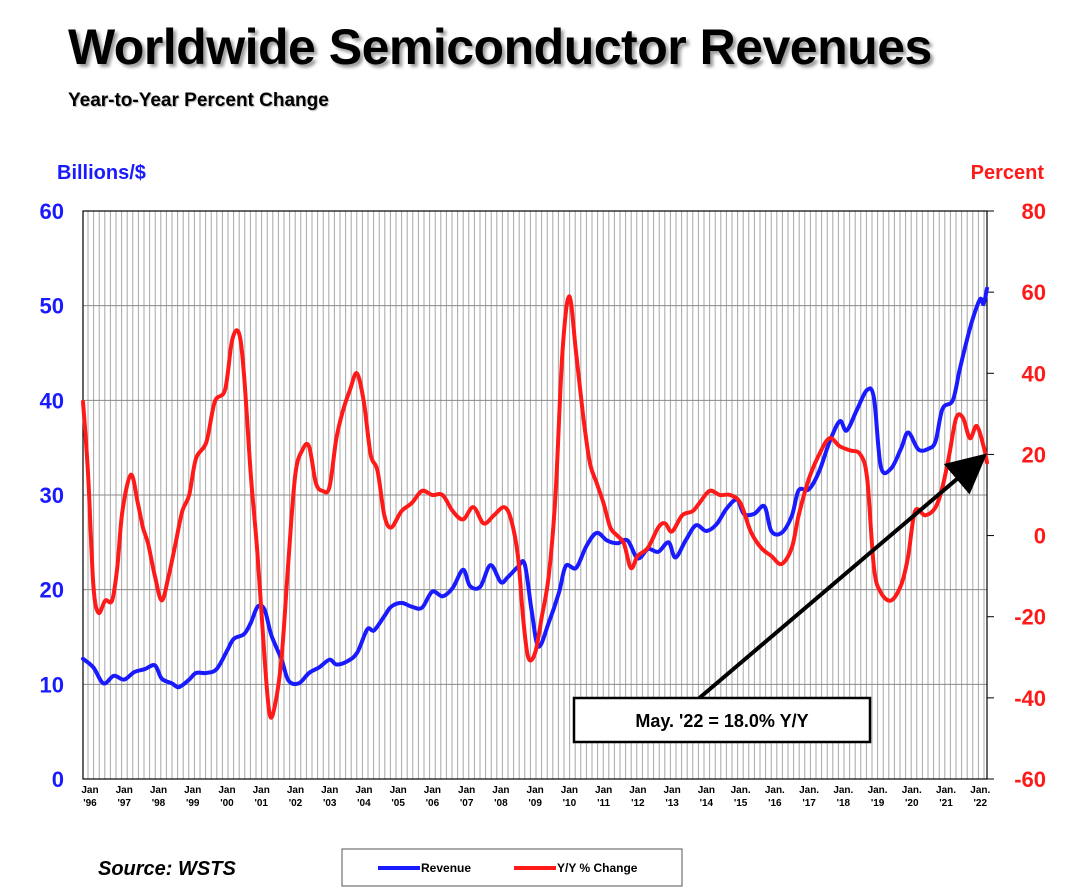 The height and width of the screenshot is (894, 1080). Describe the element at coordinates (52, 400) in the screenshot. I see `left-tick-label: 40` at that location.